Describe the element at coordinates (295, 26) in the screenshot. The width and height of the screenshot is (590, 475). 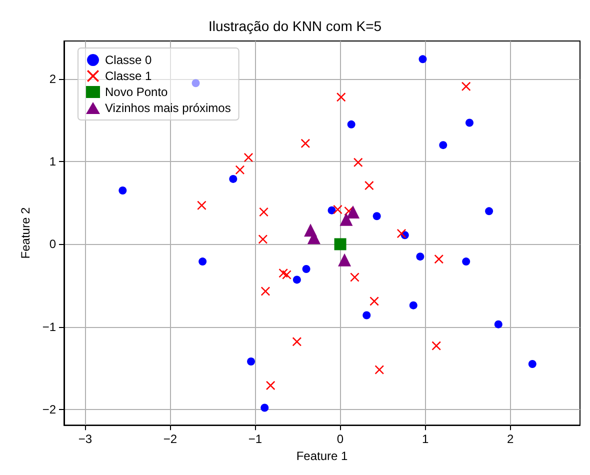
I see `chart-title: Ilustração do KNN com K=5` at that location.